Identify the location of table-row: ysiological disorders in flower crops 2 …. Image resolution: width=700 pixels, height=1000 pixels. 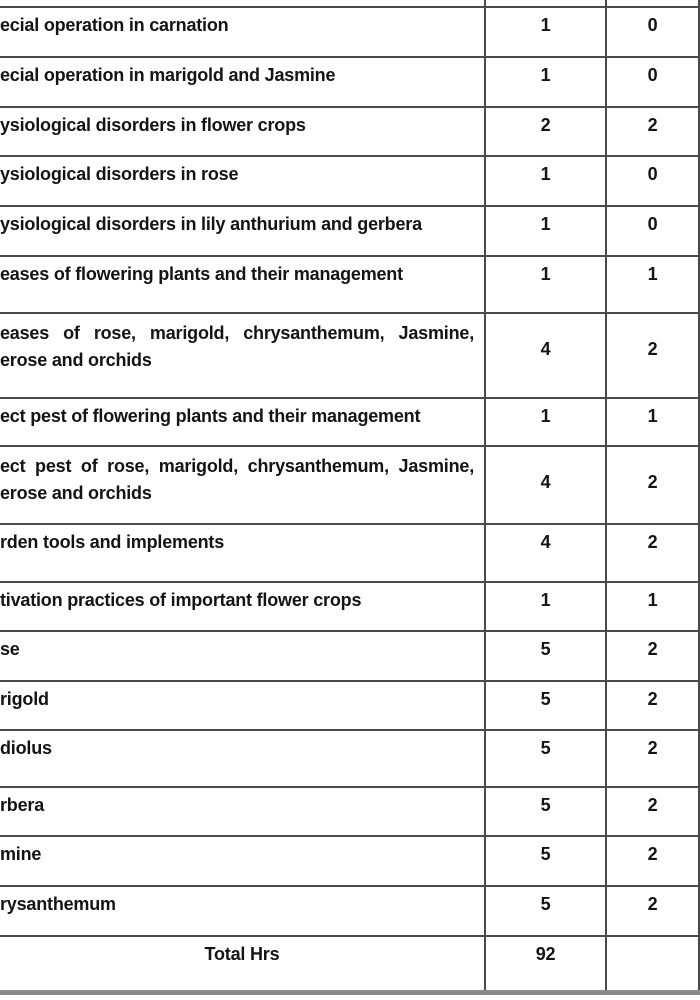
(350, 132).